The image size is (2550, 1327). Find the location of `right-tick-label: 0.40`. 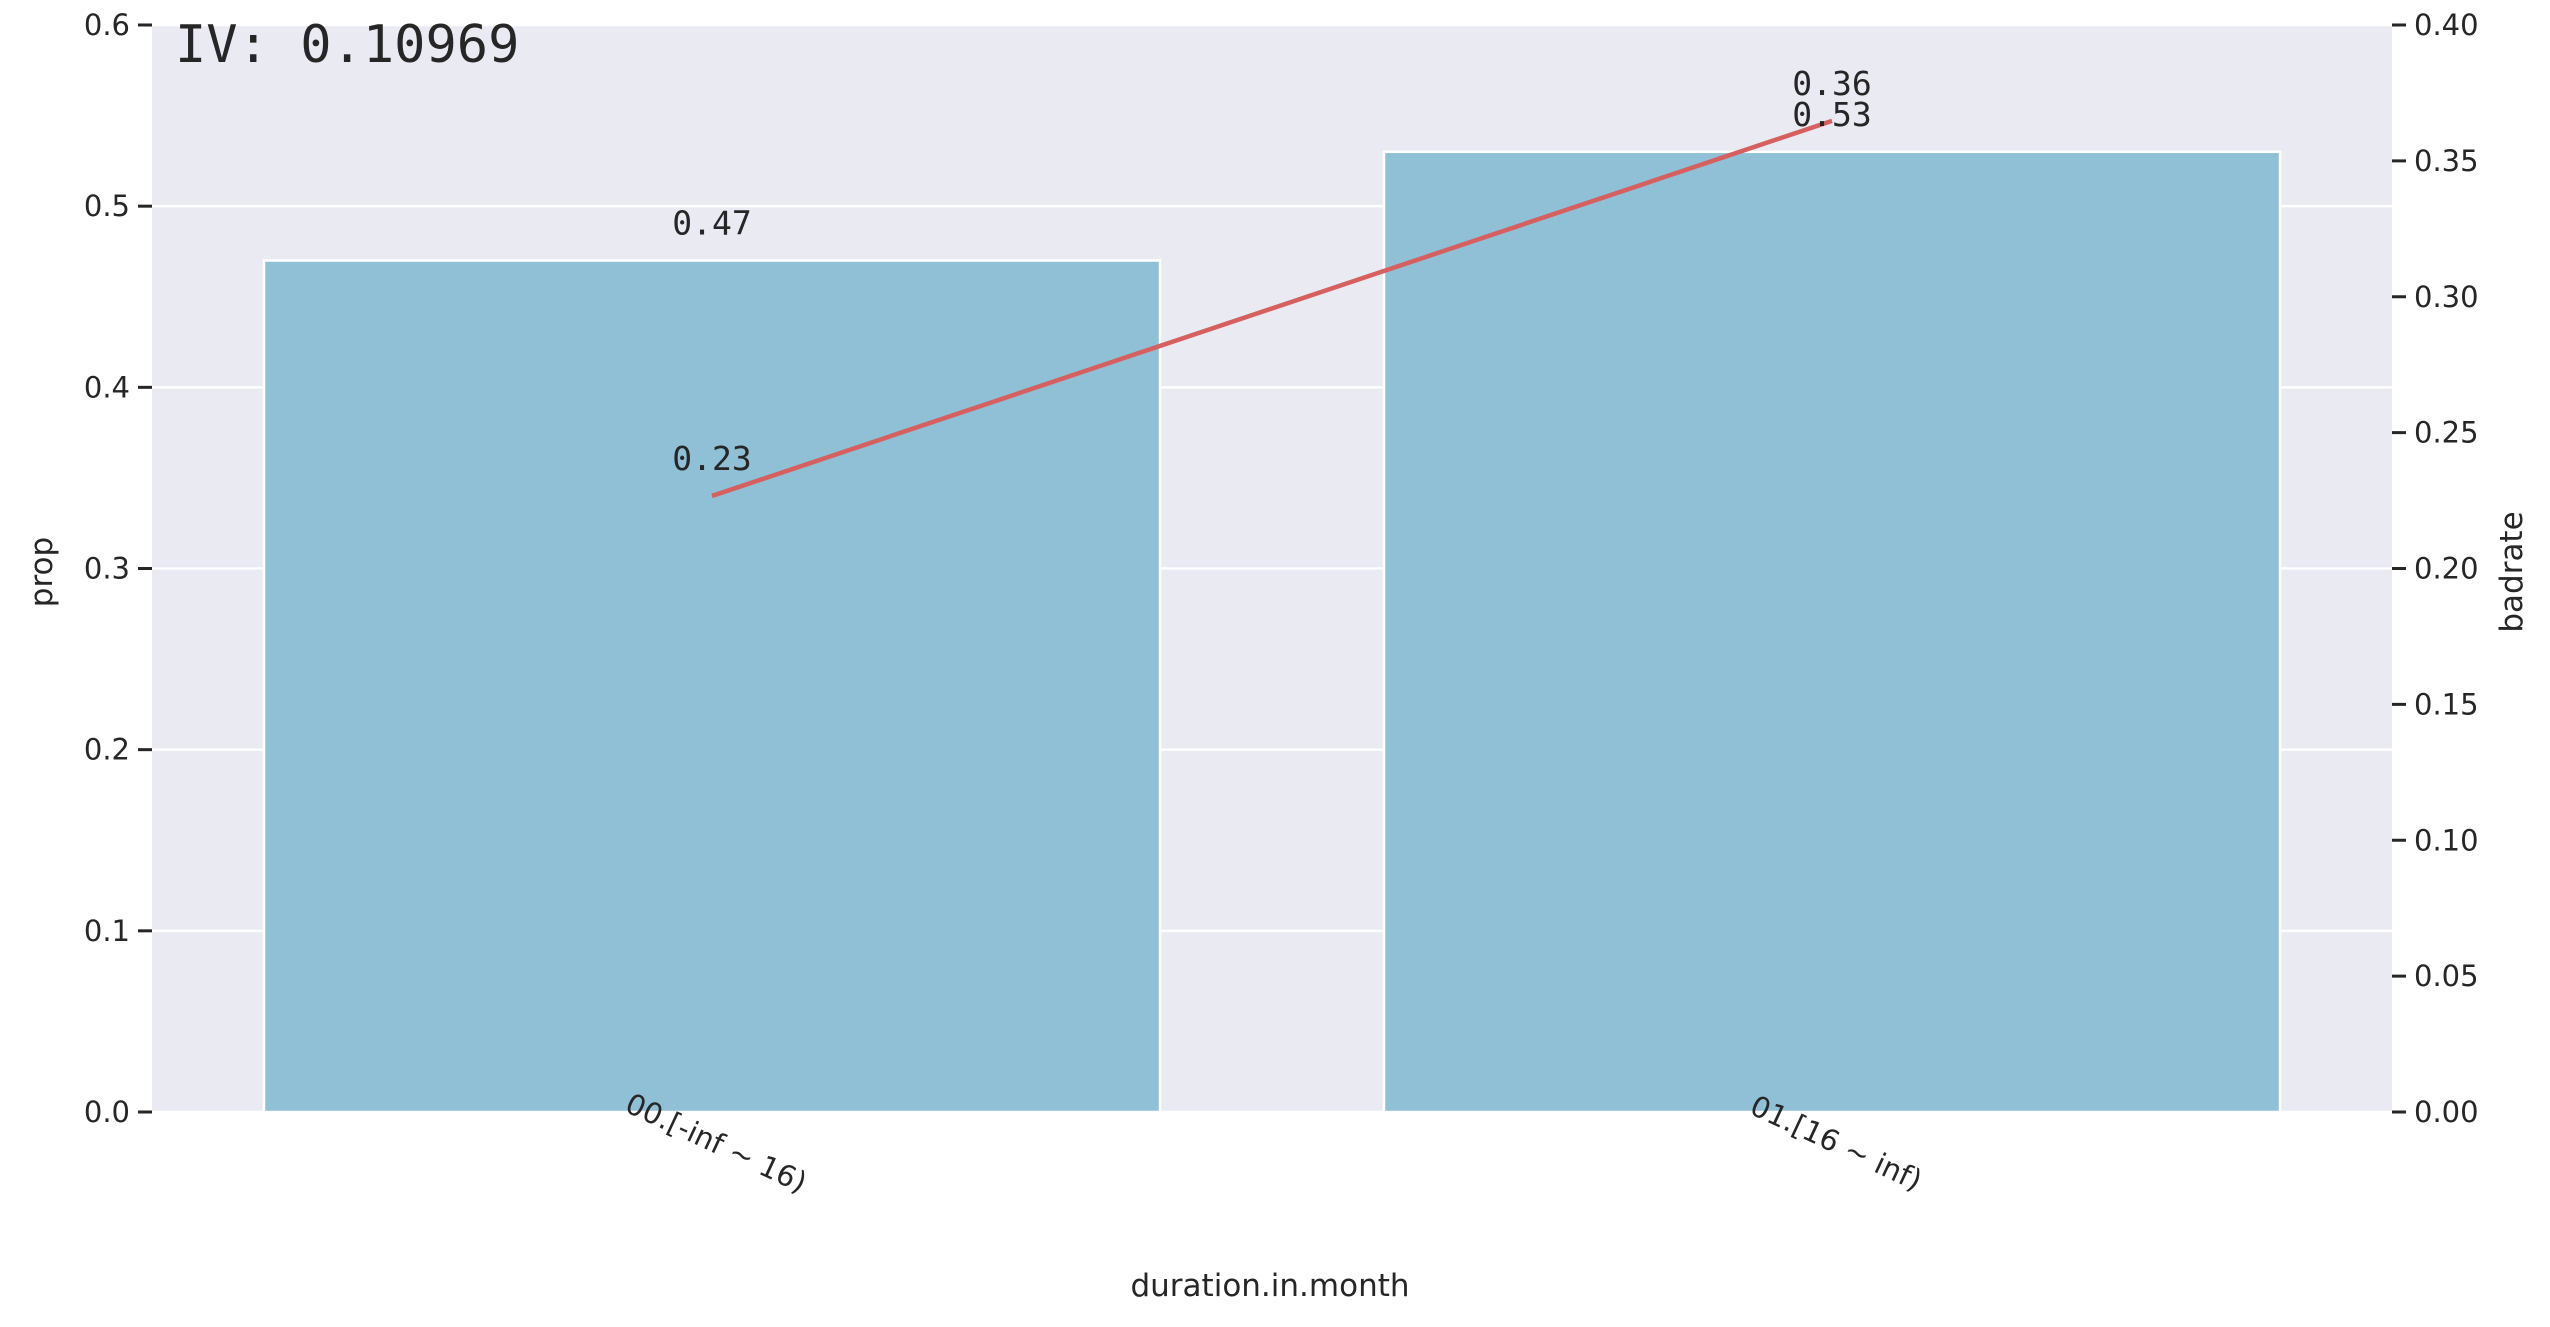

right-tick-label: 0.40 is located at coordinates (2446, 25).